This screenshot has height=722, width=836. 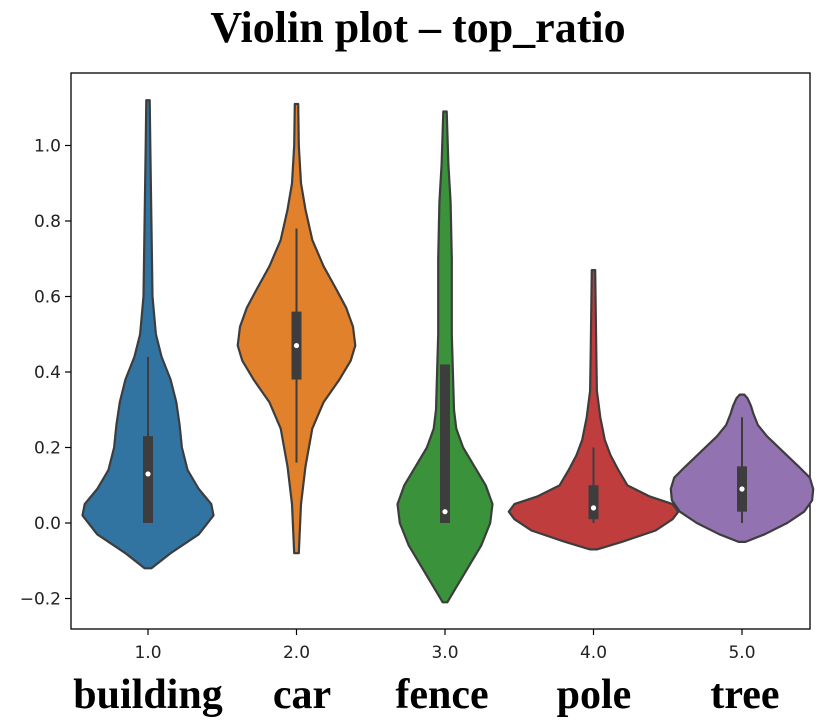 What do you see at coordinates (296, 653) in the screenshot?
I see `x-tick-label: 2.0` at bounding box center [296, 653].